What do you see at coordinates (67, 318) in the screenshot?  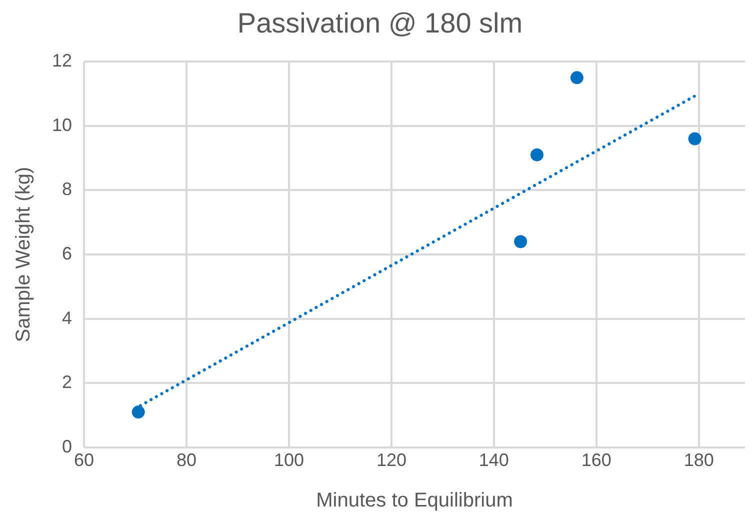 I see `y-tick-label: 4` at bounding box center [67, 318].